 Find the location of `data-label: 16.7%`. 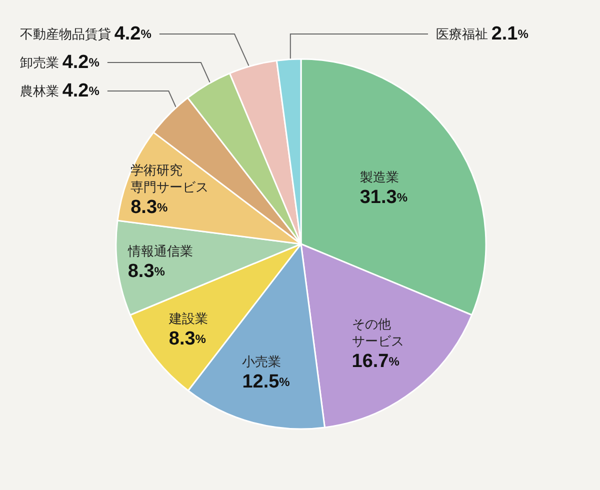

data-label: 16.7% is located at coordinates (376, 361).